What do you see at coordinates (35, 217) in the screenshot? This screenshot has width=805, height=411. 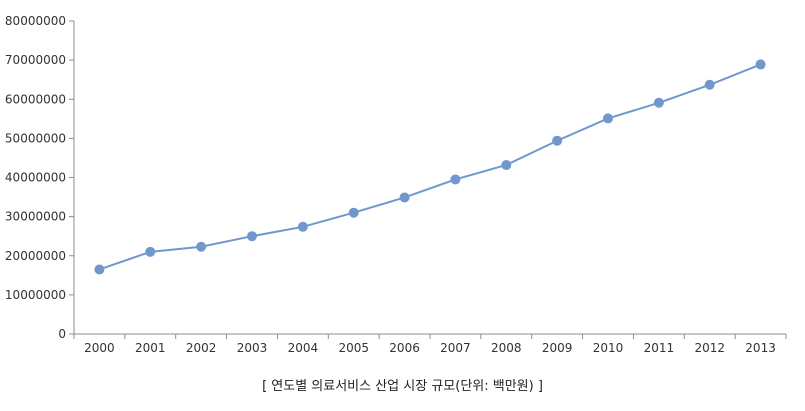 I see `y-tick-label: 30000000` at bounding box center [35, 217].